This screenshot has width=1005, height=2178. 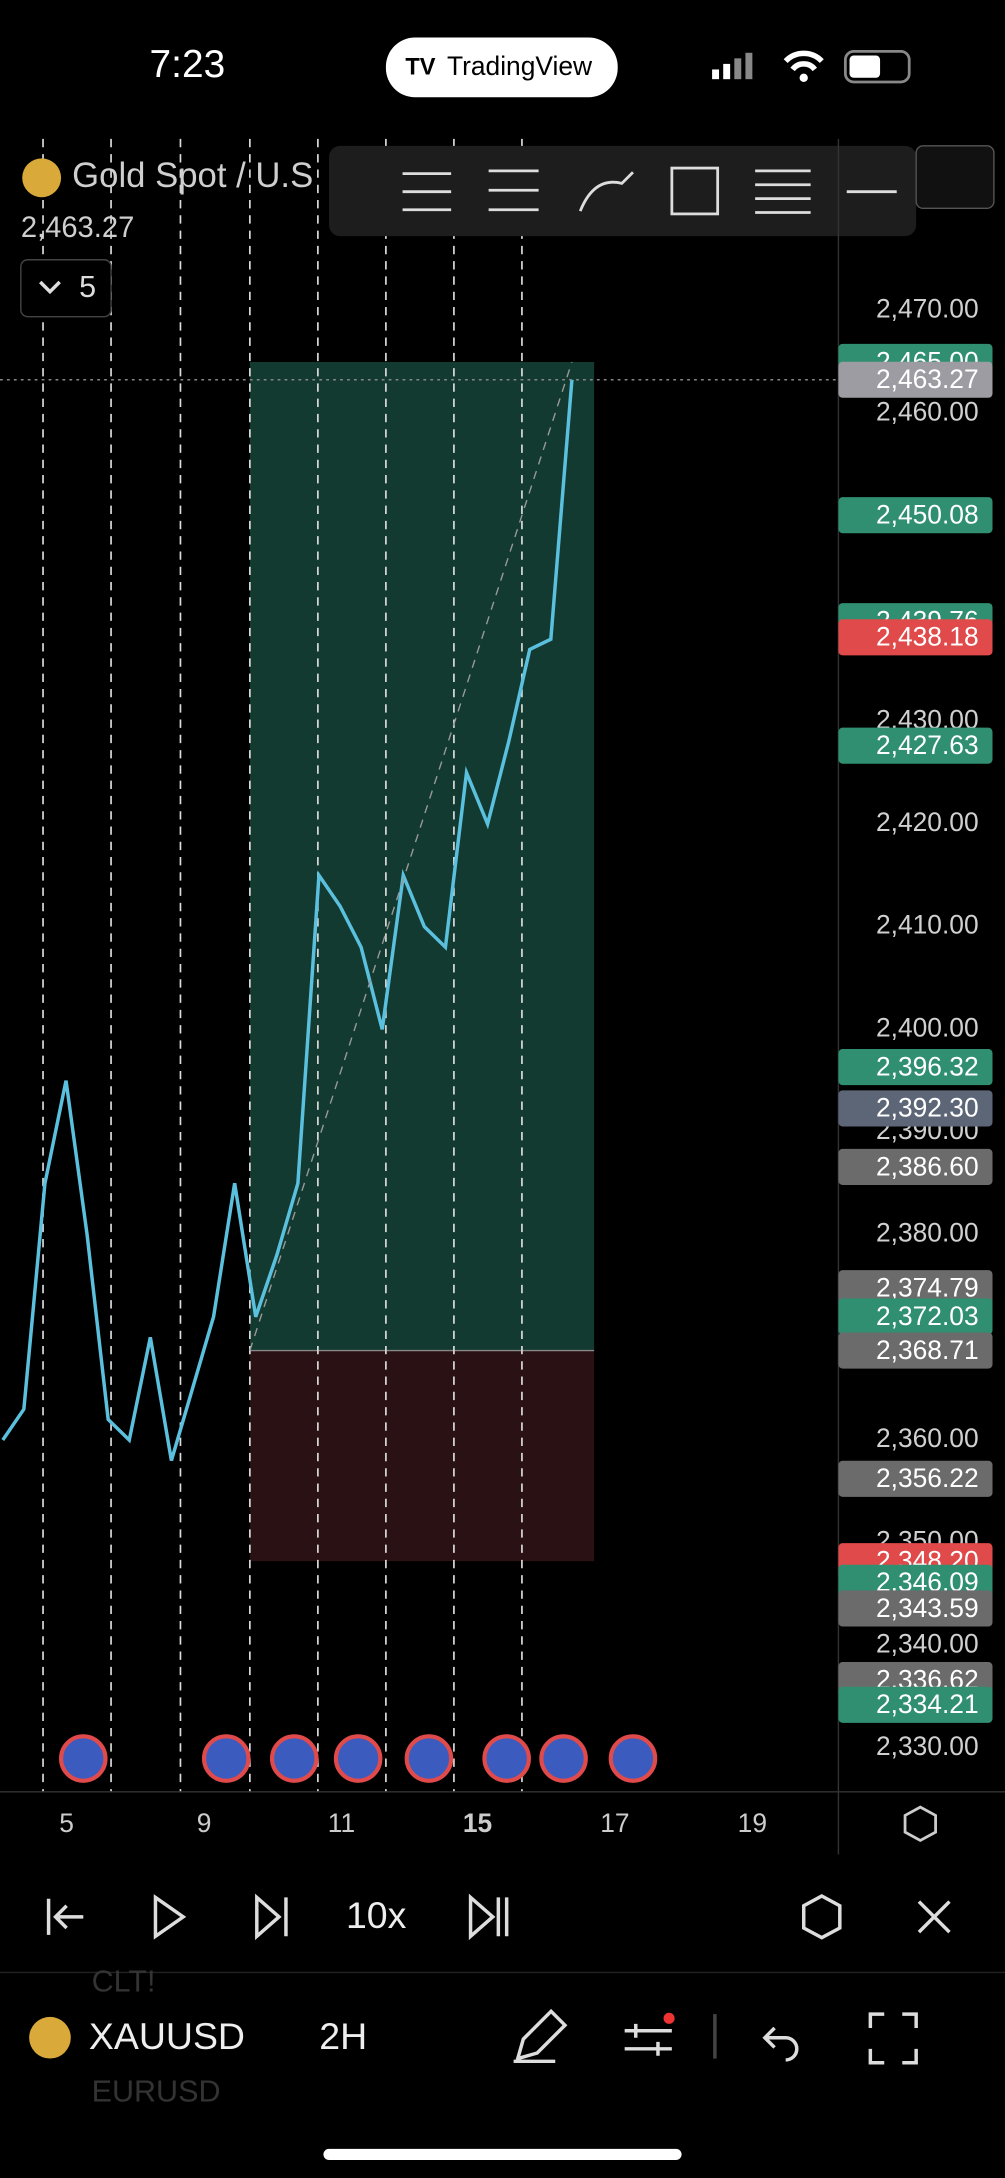 I want to click on app-pill, so click(x=501, y=67).